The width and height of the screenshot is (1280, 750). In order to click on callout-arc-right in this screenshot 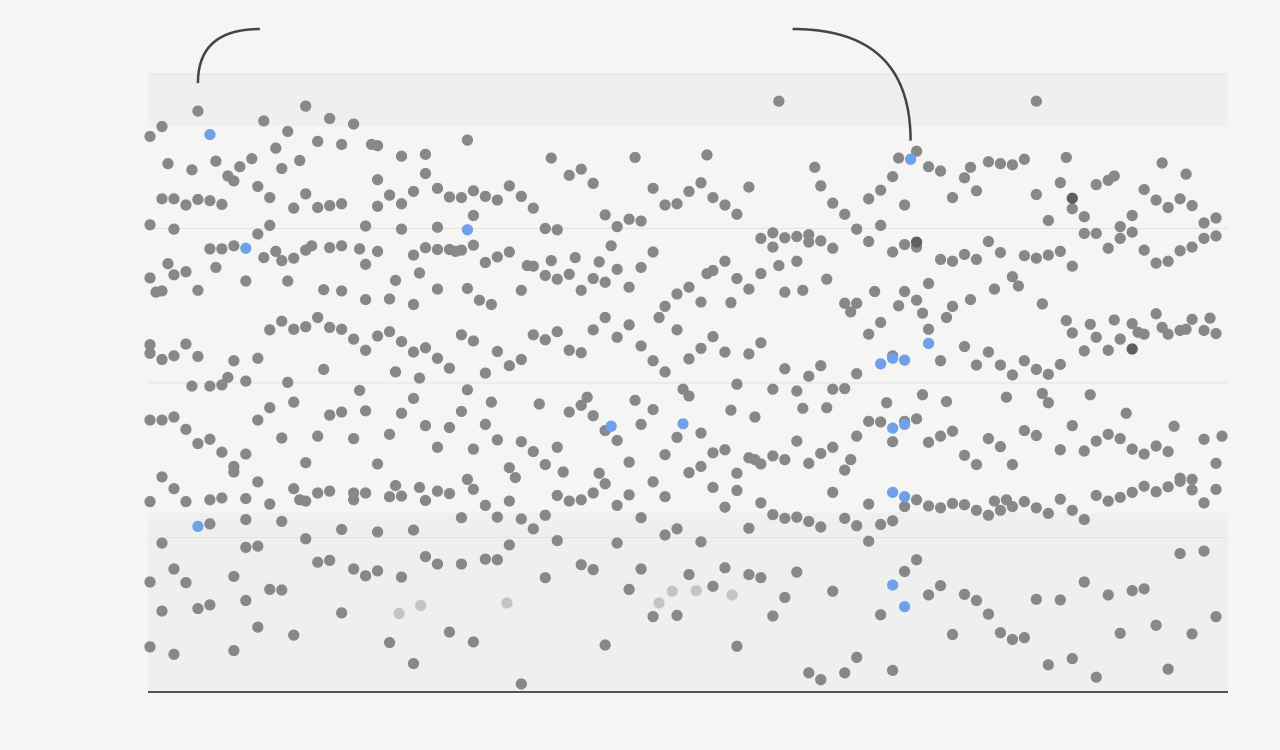, I will do `click(852, 84)`.